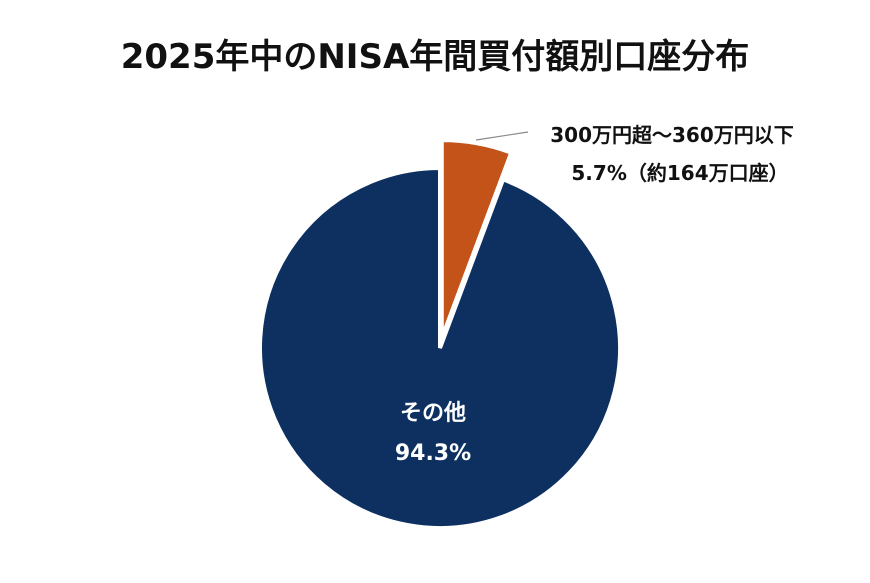 The width and height of the screenshot is (870, 583). Describe the element at coordinates (672, 135) in the screenshot. I see `slice-label-300-360: 300万円超〜360万円以下` at that location.